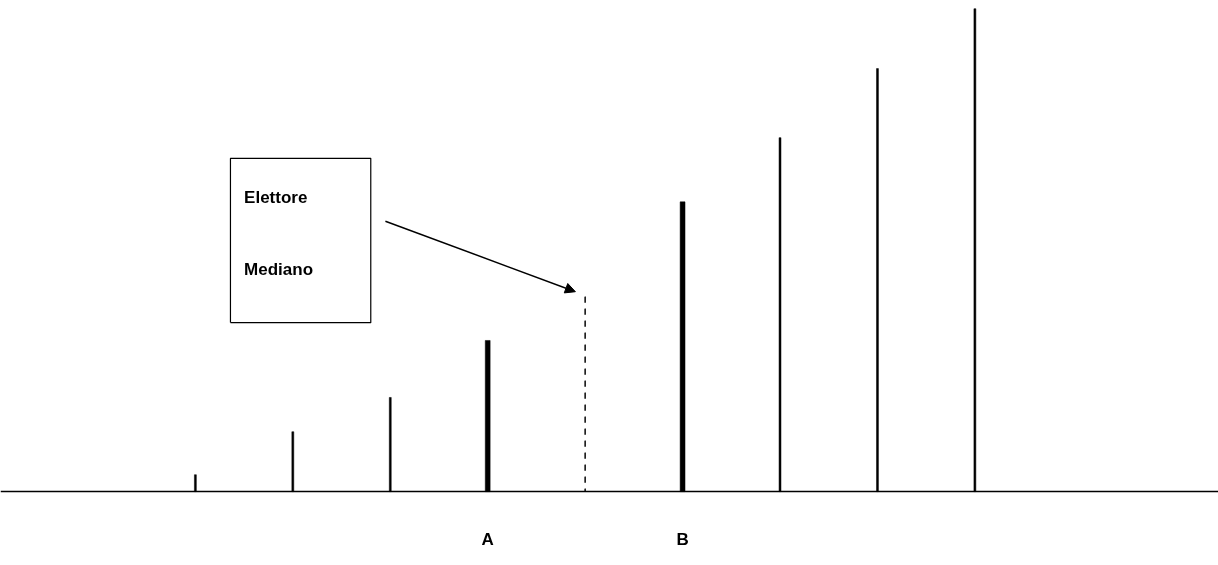 This screenshot has width=1218, height=565. Describe the element at coordinates (279, 233) in the screenshot. I see `text: Elettore Mediano` at that location.